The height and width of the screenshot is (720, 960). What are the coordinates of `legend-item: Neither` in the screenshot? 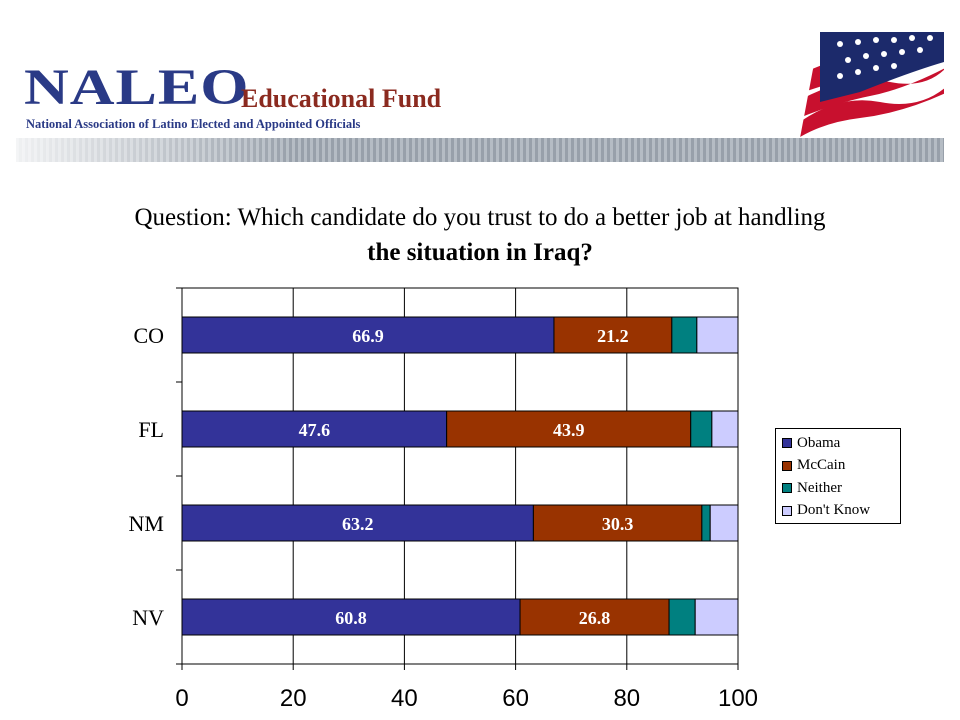 It's located at (841, 488).